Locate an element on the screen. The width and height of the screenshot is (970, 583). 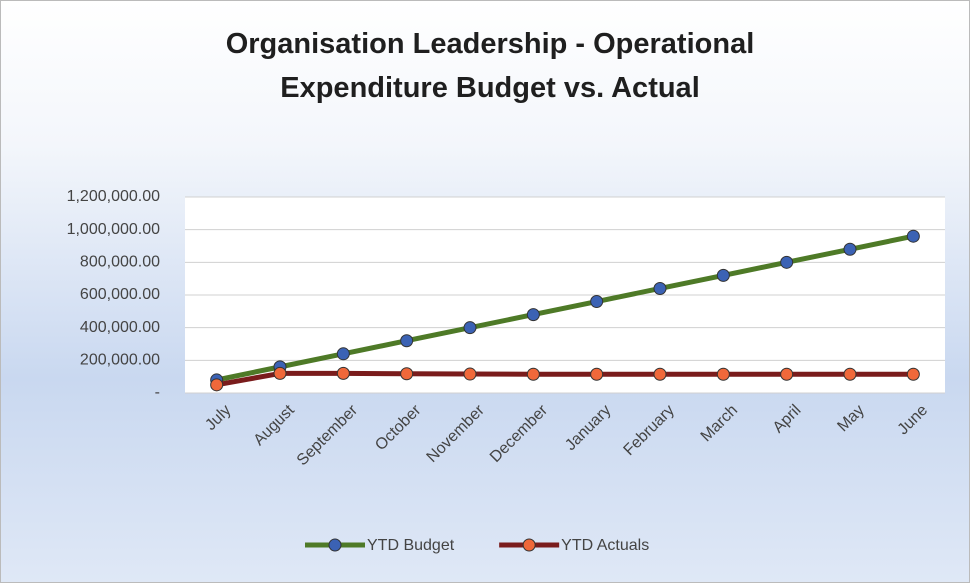
x-tick-label: May is located at coordinates (850, 418).